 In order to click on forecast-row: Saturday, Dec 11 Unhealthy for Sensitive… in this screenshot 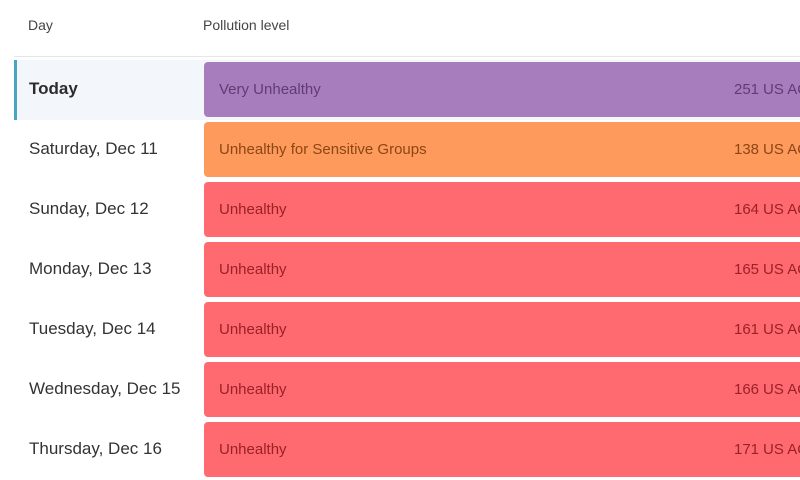, I will do `click(407, 150)`.